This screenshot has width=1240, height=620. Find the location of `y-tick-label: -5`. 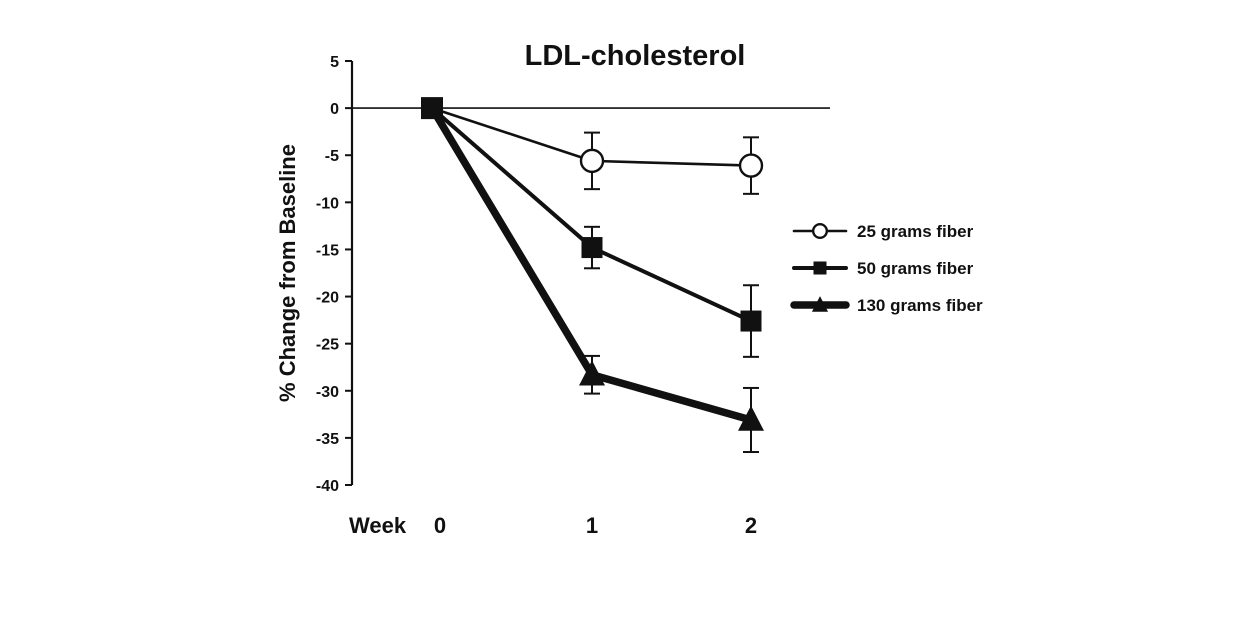

y-tick-label: -5 is located at coordinates (332, 156).